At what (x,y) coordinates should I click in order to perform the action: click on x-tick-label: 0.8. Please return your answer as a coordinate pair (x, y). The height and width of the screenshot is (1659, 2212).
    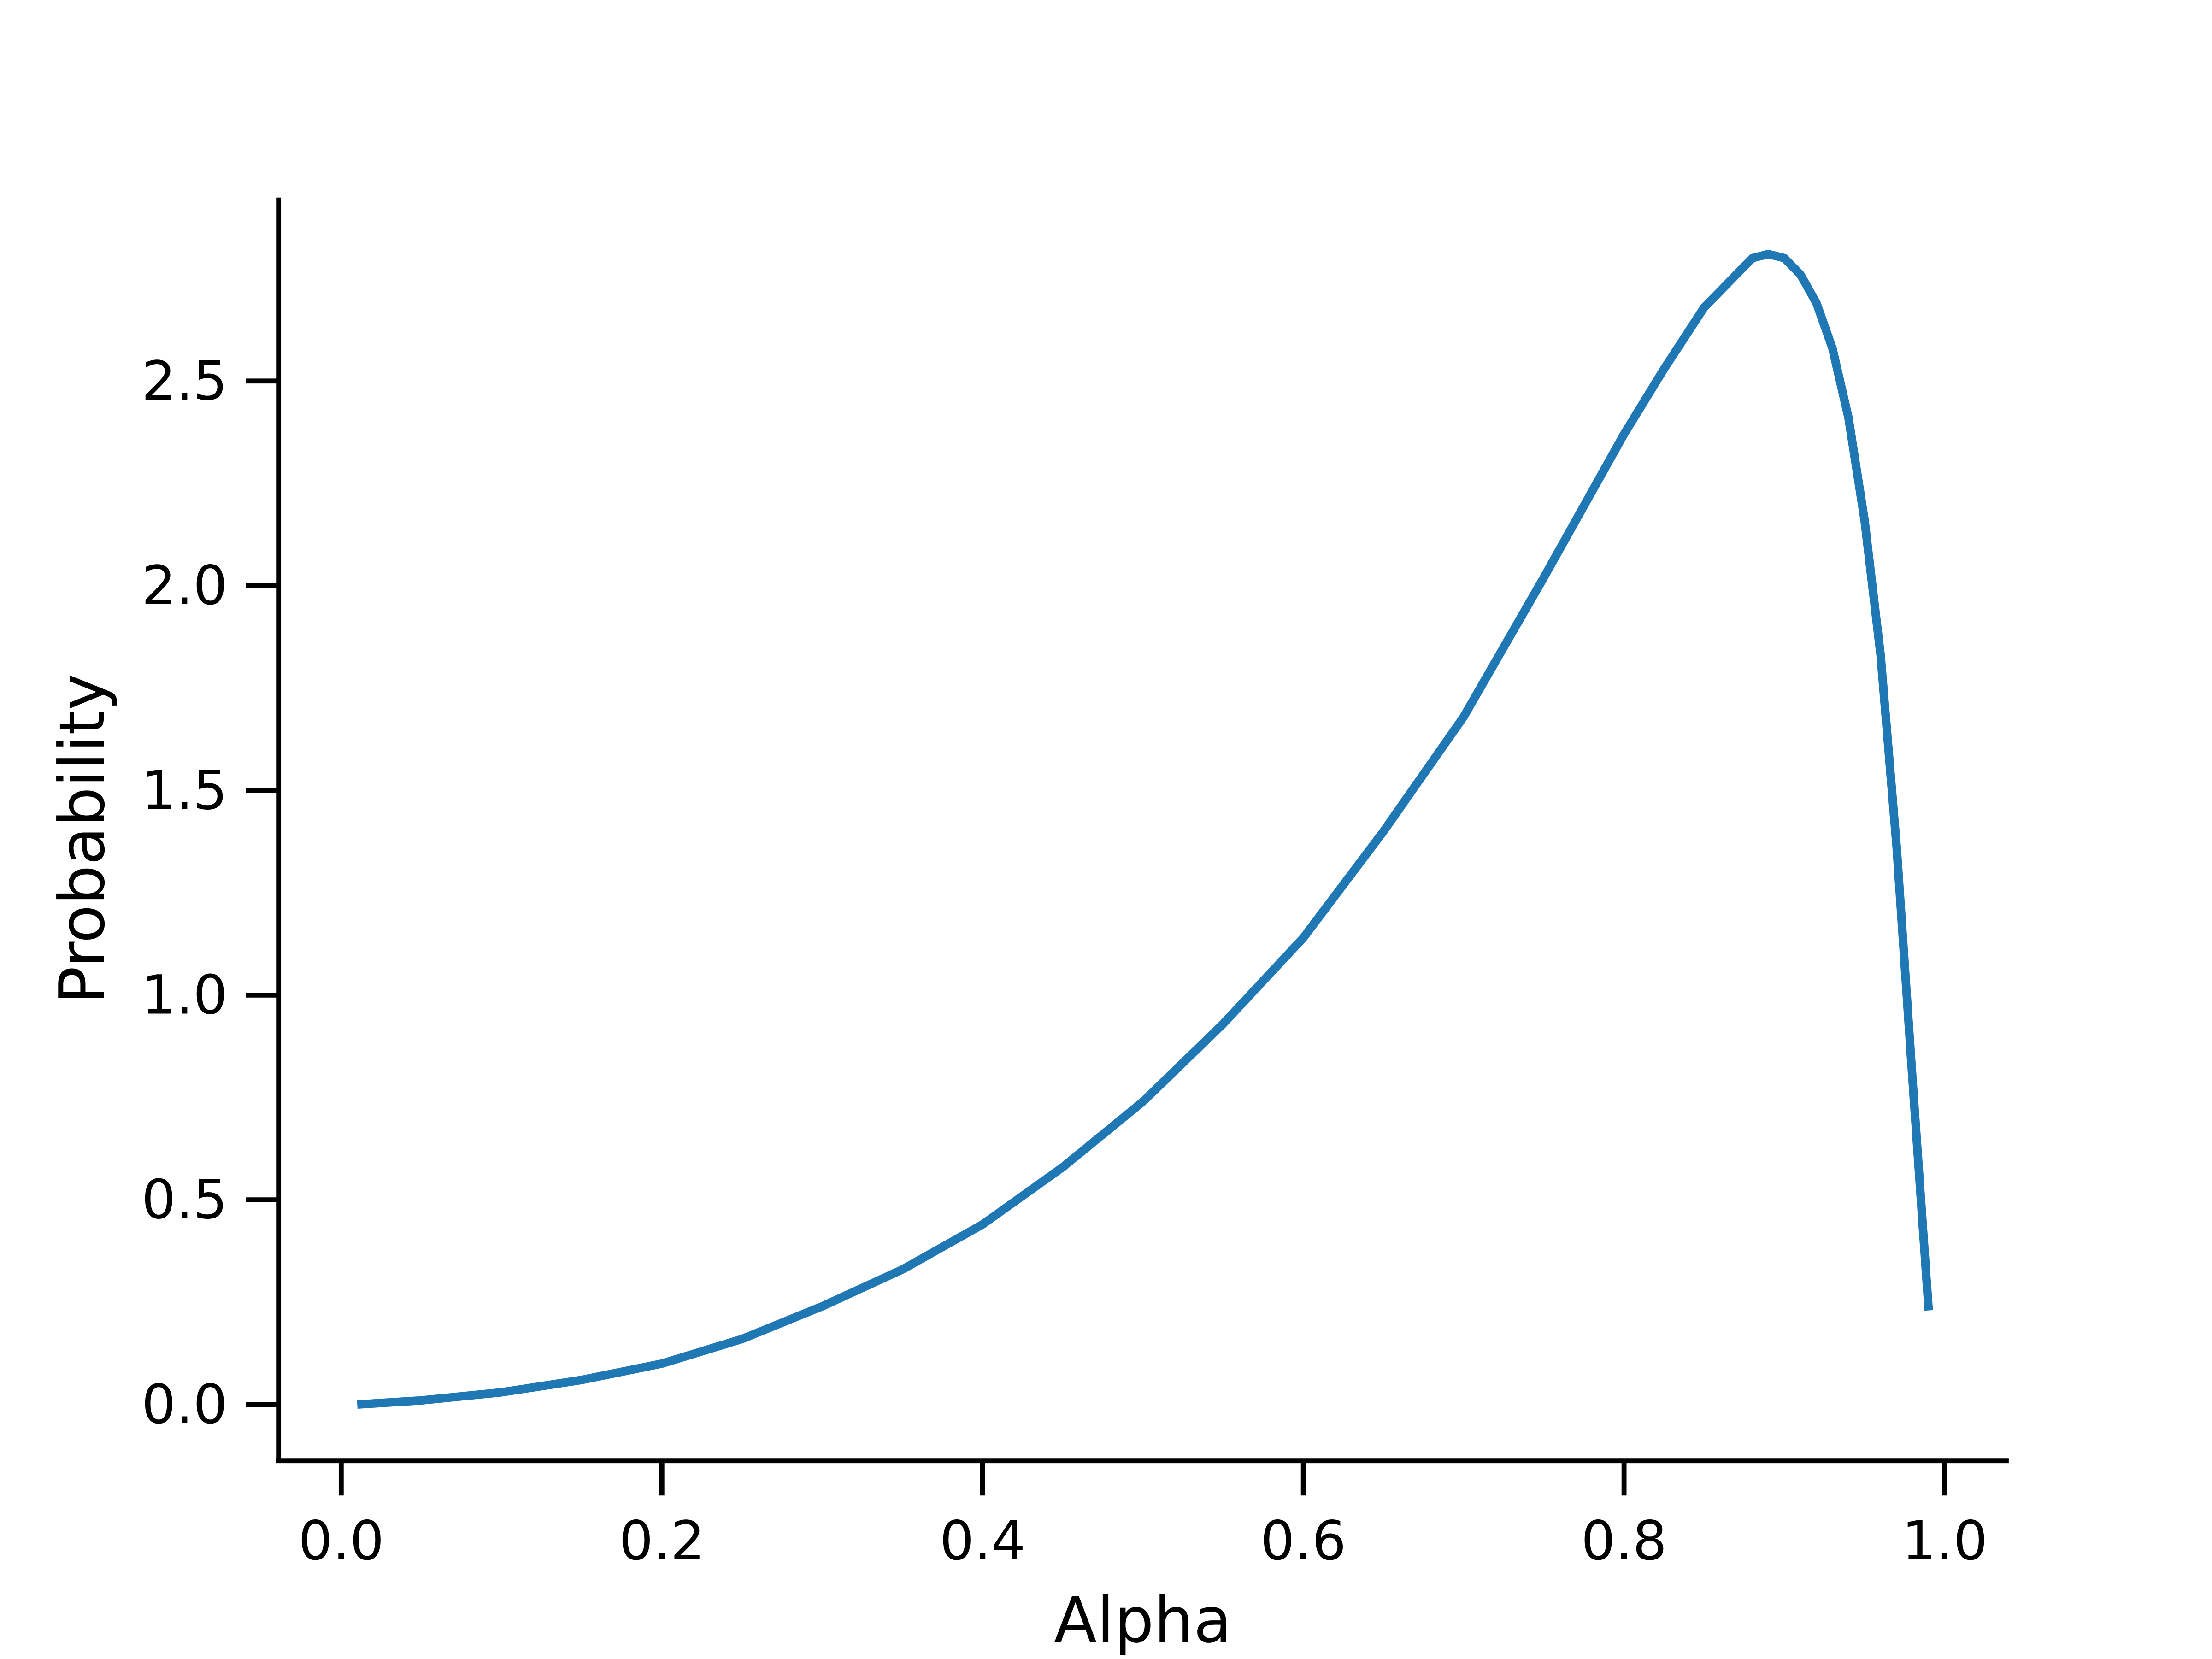
    Looking at the image, I should click on (1624, 1540).